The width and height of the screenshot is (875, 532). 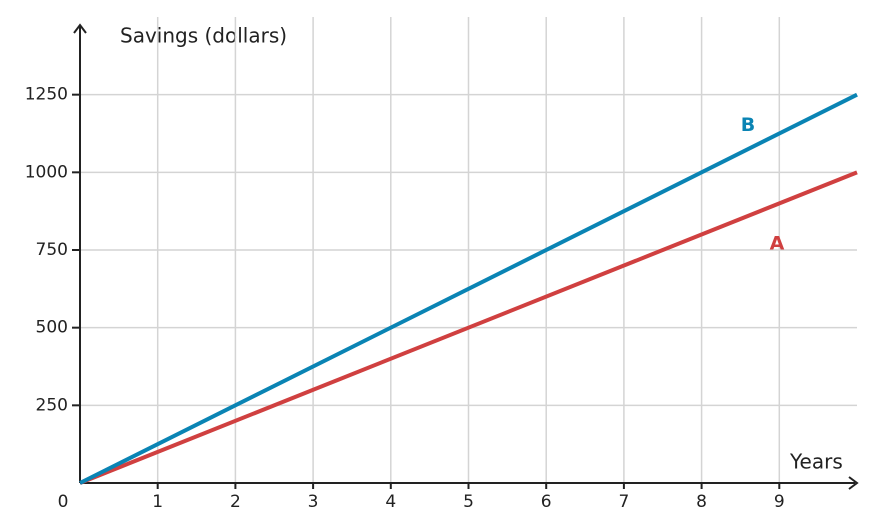 What do you see at coordinates (468, 502) in the screenshot?
I see `x-tick-label: 5` at bounding box center [468, 502].